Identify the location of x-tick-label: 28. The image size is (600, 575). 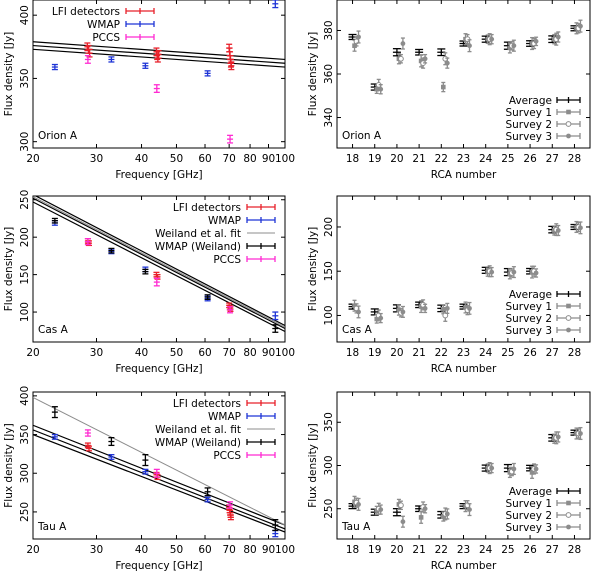
(574, 353).